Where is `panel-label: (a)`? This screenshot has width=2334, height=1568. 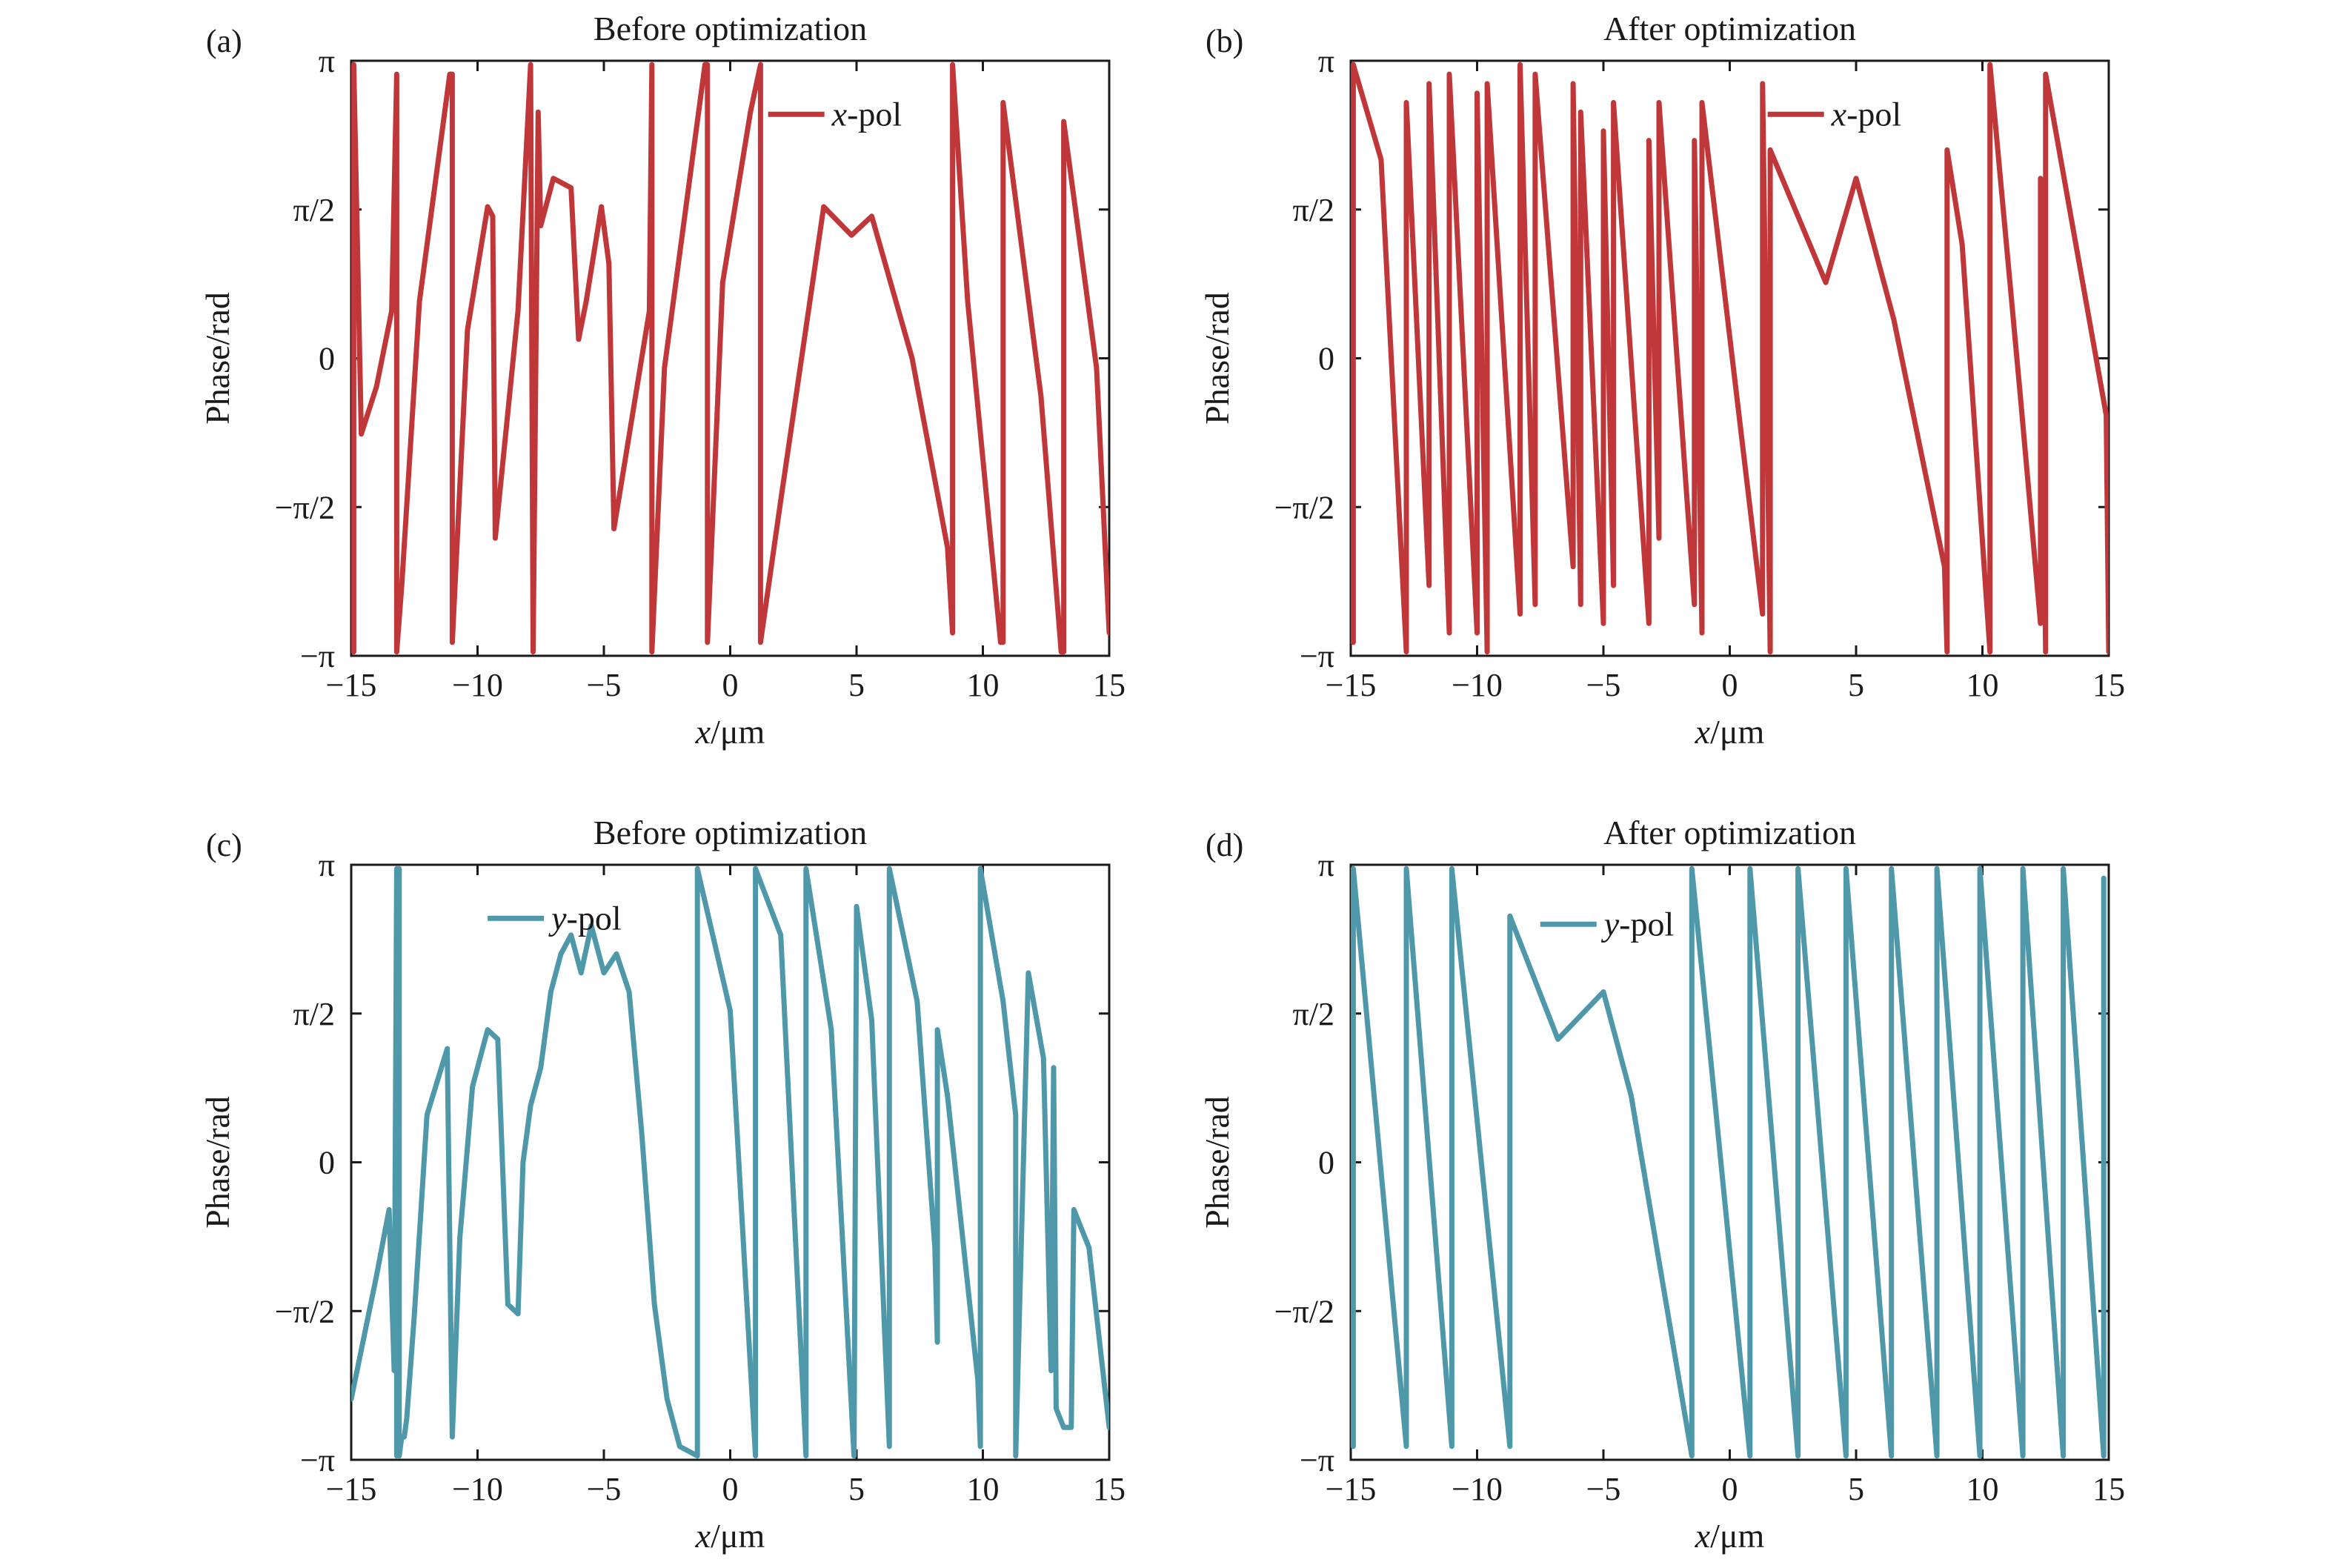 panel-label: (a) is located at coordinates (224, 41).